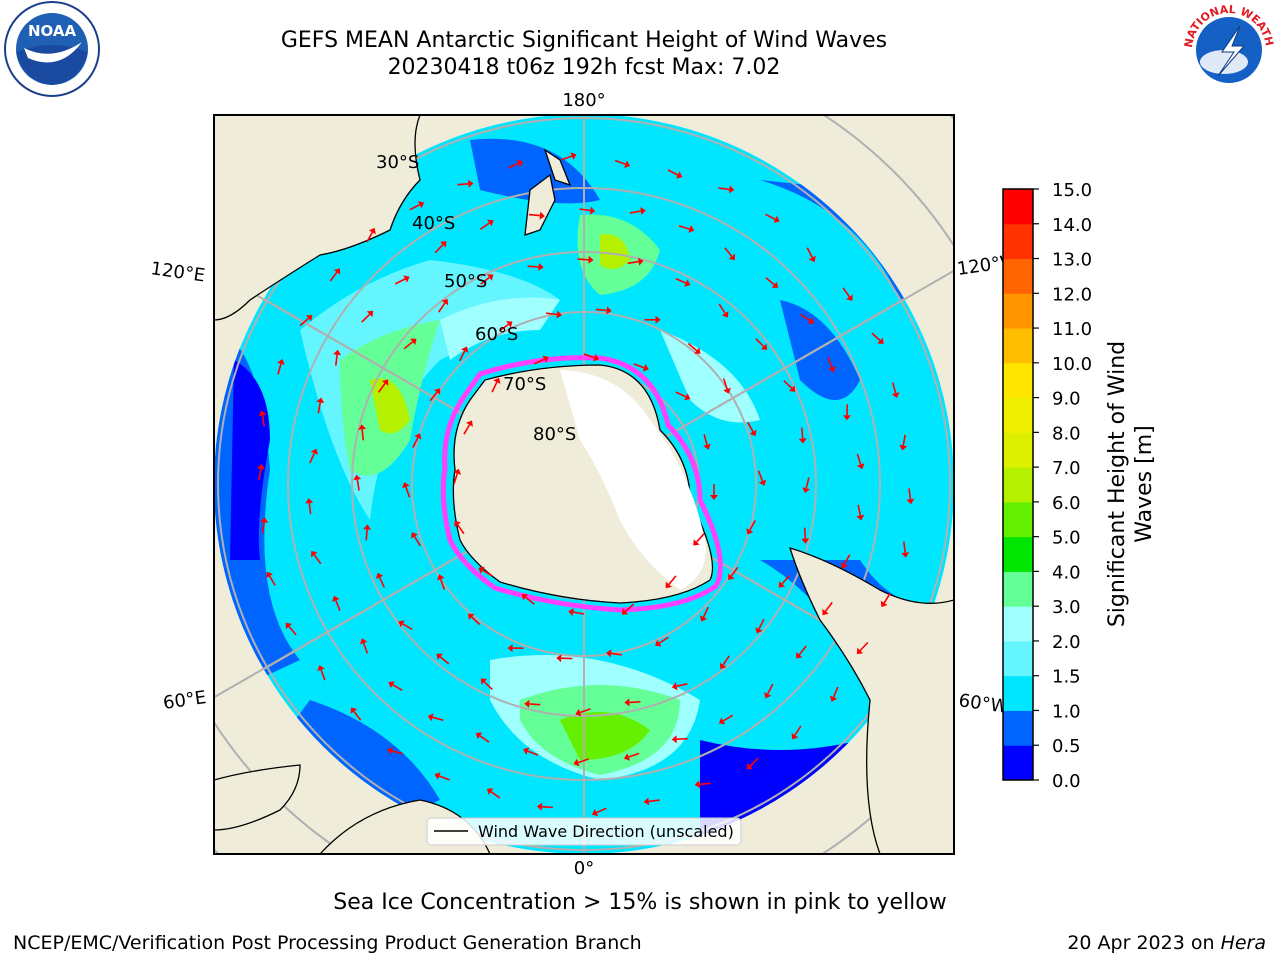 This screenshot has width=1280, height=960. What do you see at coordinates (177, 272) in the screenshot?
I see `lon-label-120e: 120°E` at bounding box center [177, 272].